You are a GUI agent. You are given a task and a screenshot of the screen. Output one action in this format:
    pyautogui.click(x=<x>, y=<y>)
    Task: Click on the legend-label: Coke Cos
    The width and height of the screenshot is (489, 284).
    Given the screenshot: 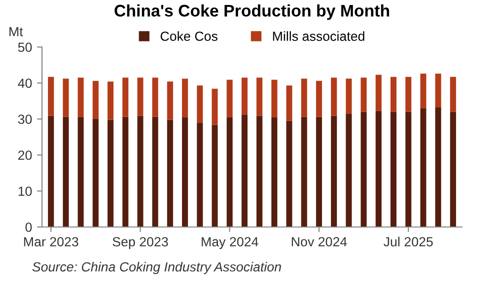 What is the action you would take?
    pyautogui.click(x=189, y=36)
    